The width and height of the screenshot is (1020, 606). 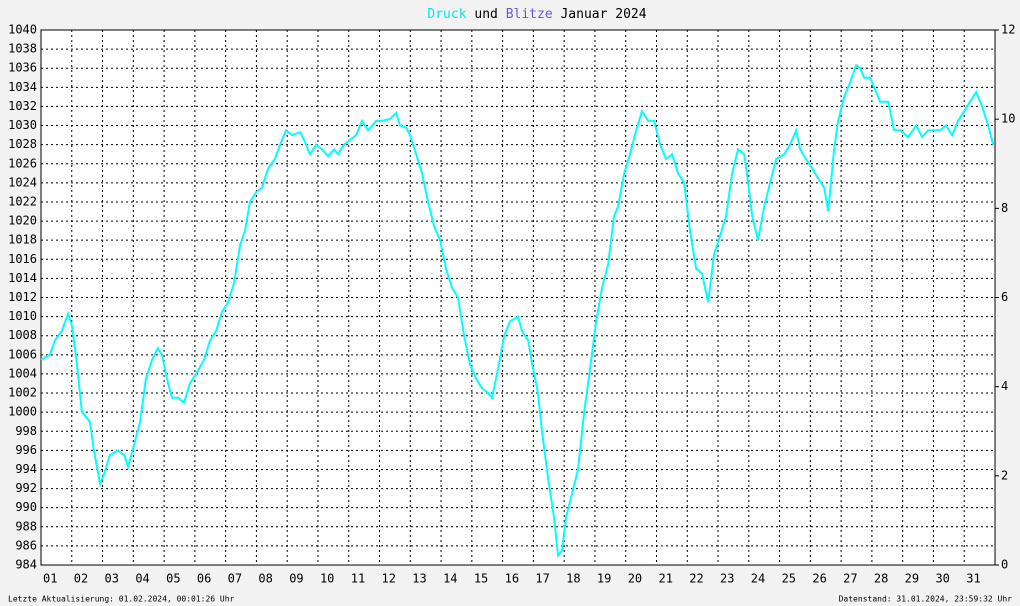 What do you see at coordinates (446, 14) in the screenshot?
I see `title-part: Druck` at bounding box center [446, 14].